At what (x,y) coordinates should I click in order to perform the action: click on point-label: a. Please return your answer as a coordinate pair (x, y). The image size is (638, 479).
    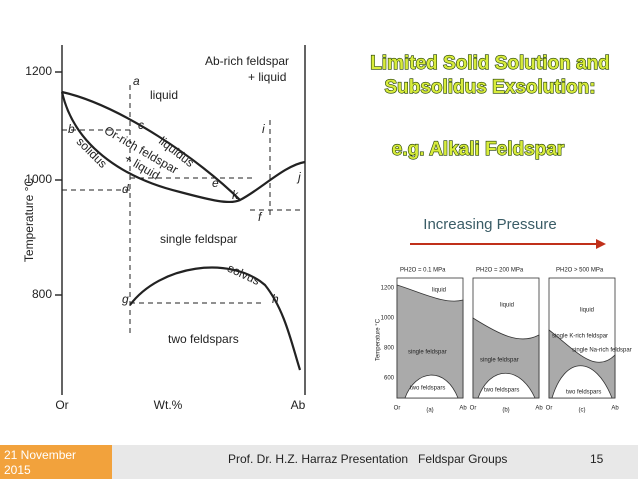
    Looking at the image, I should click on (136, 81).